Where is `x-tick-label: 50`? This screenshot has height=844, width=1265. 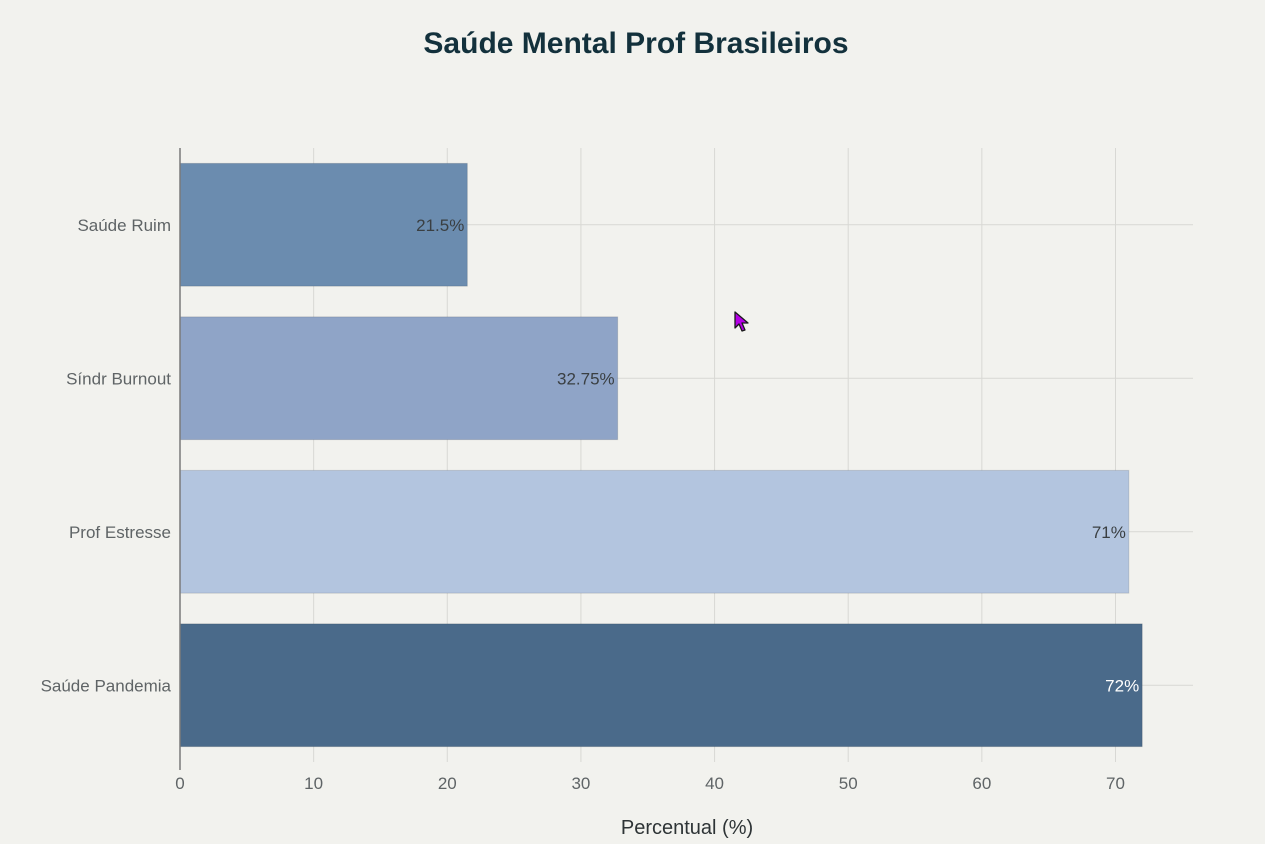
x-tick-label: 50 is located at coordinates (848, 783).